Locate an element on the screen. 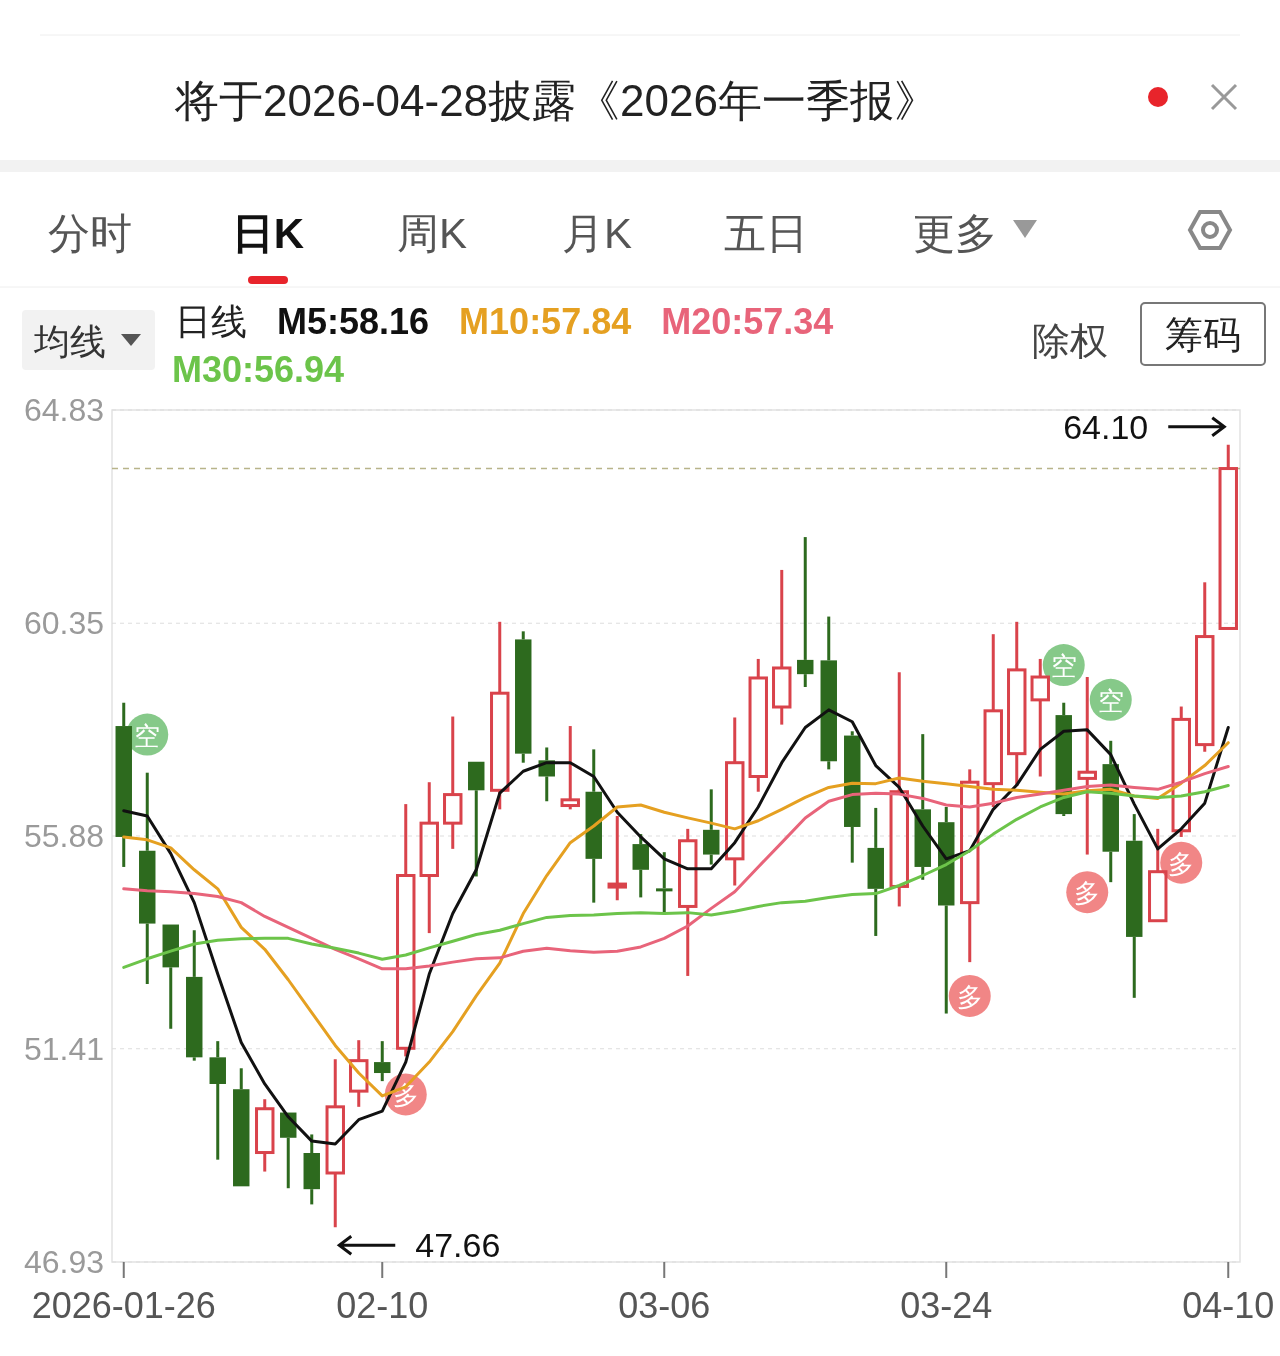 The height and width of the screenshot is (1356, 1280). text: 周K is located at coordinates (432, 233).